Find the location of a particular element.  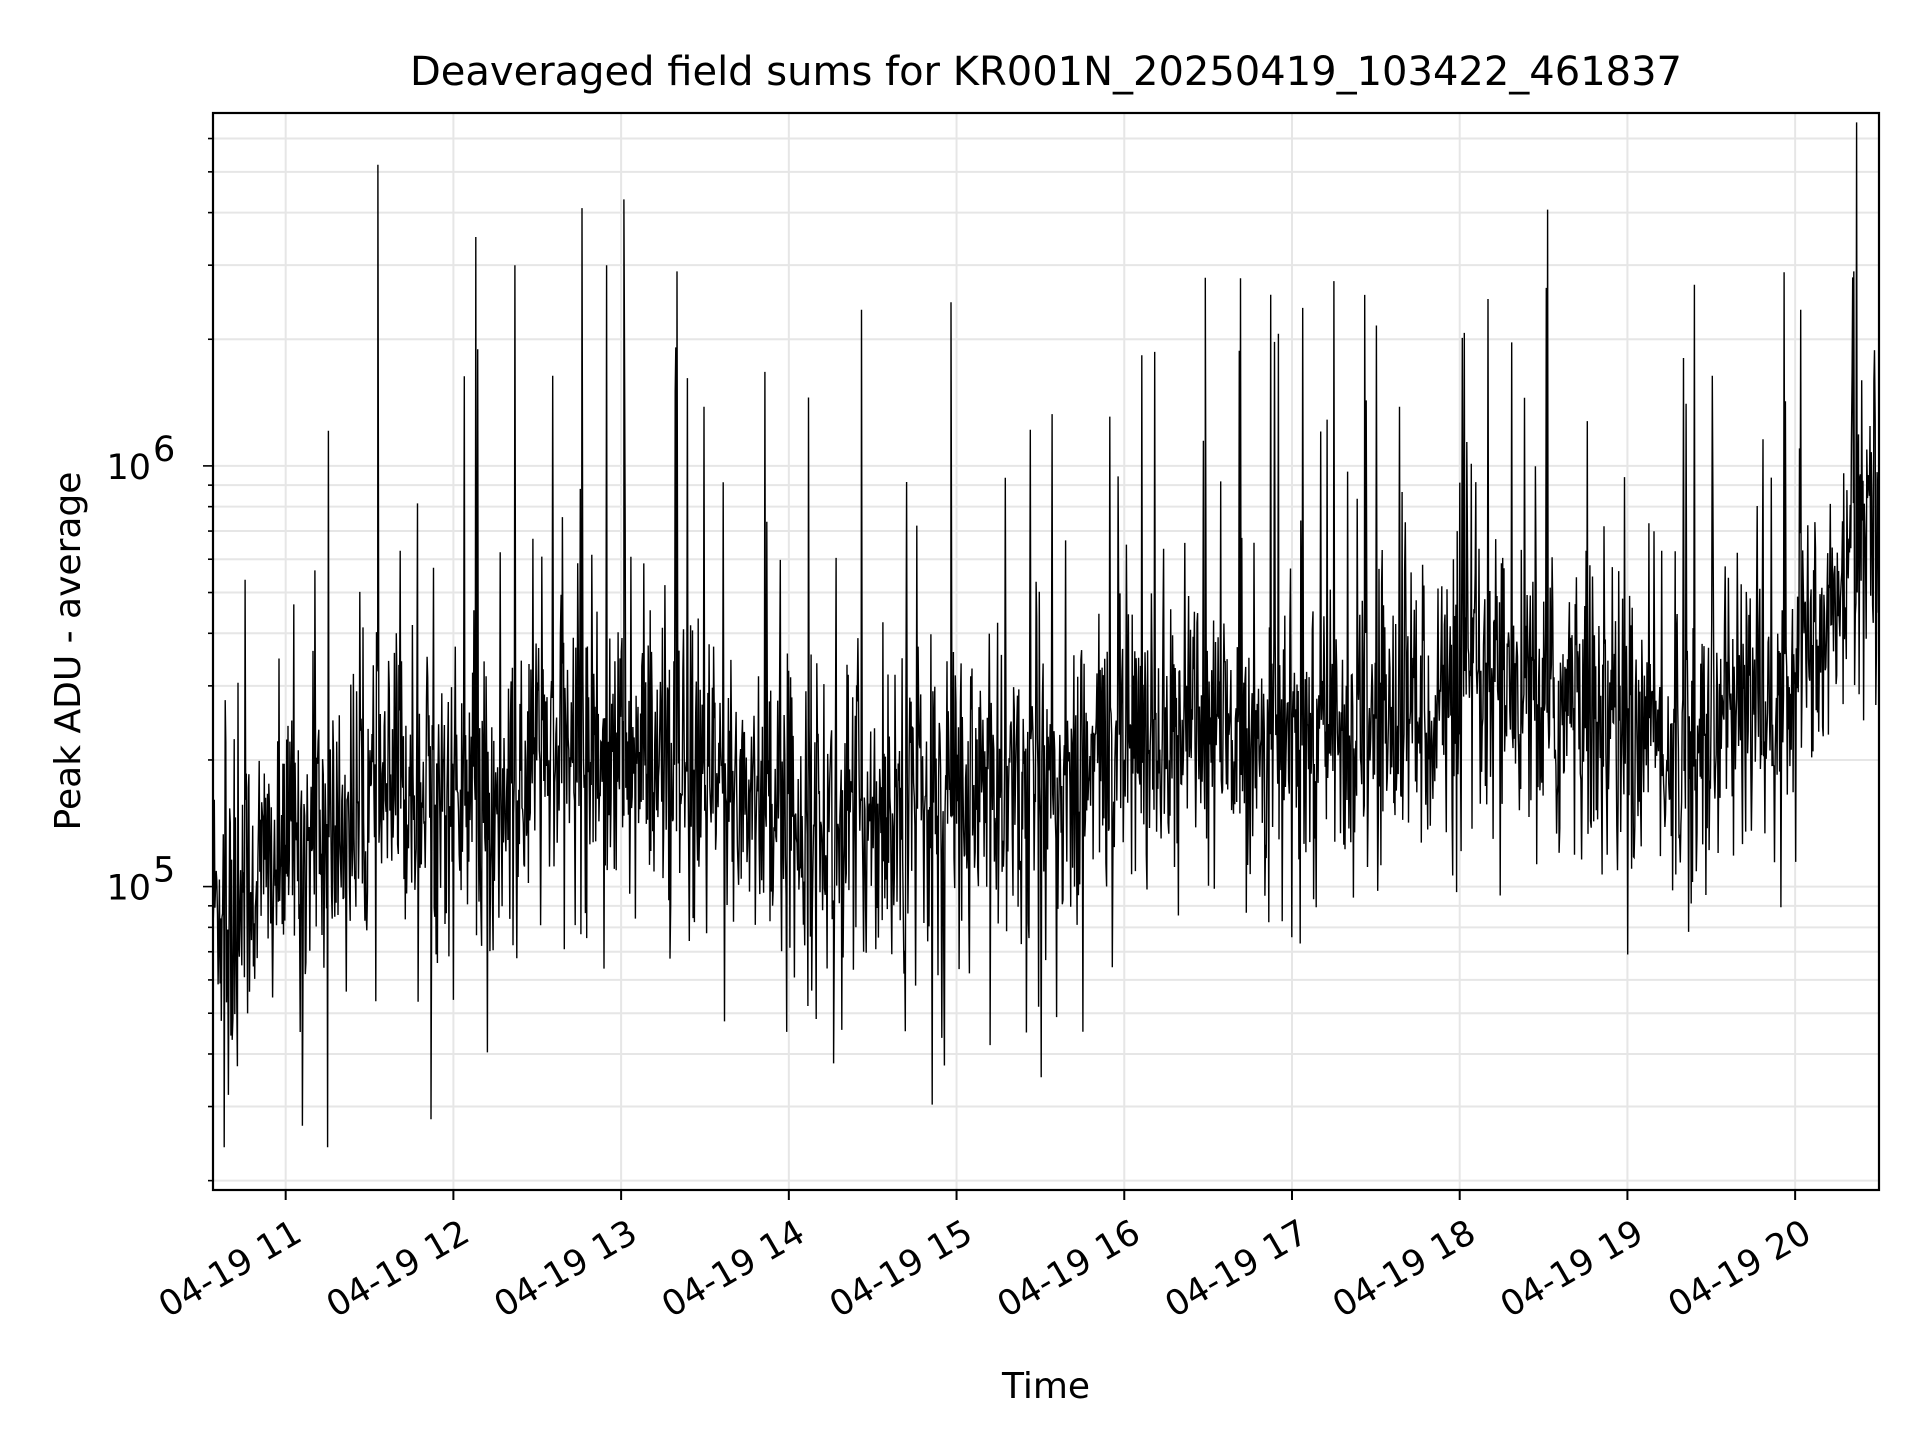

x-axis-label: Time is located at coordinates (1045, 1386).